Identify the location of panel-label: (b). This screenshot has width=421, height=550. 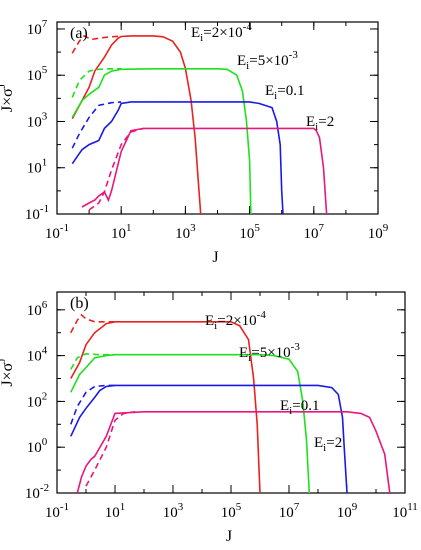
(79, 303).